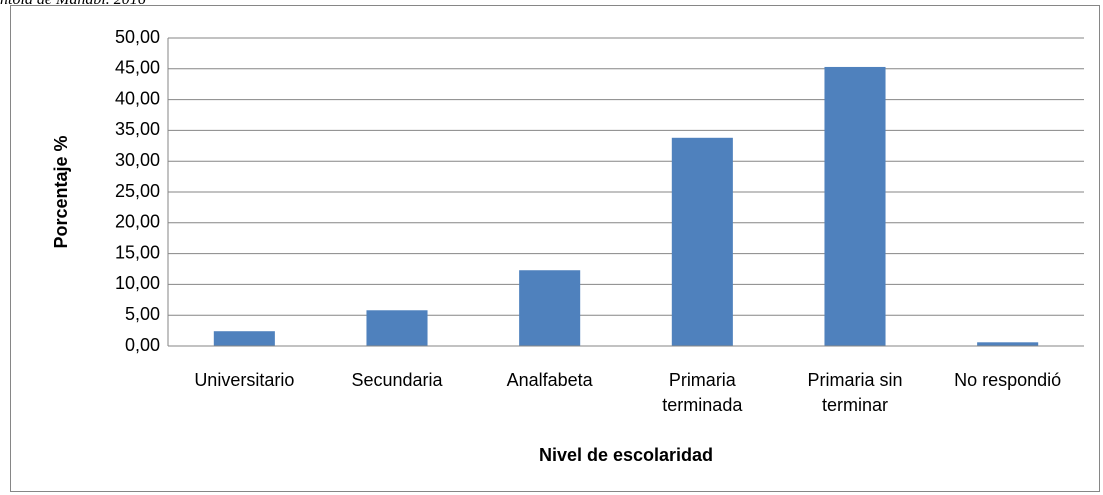 The height and width of the screenshot is (495, 1103). Describe the element at coordinates (137, 98) in the screenshot. I see `y-tick-label: 40,00` at that location.